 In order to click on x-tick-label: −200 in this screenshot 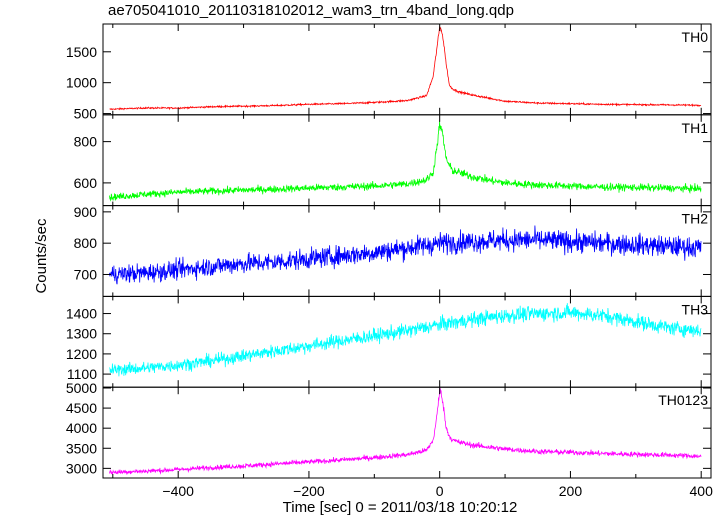, I will do `click(309, 491)`.